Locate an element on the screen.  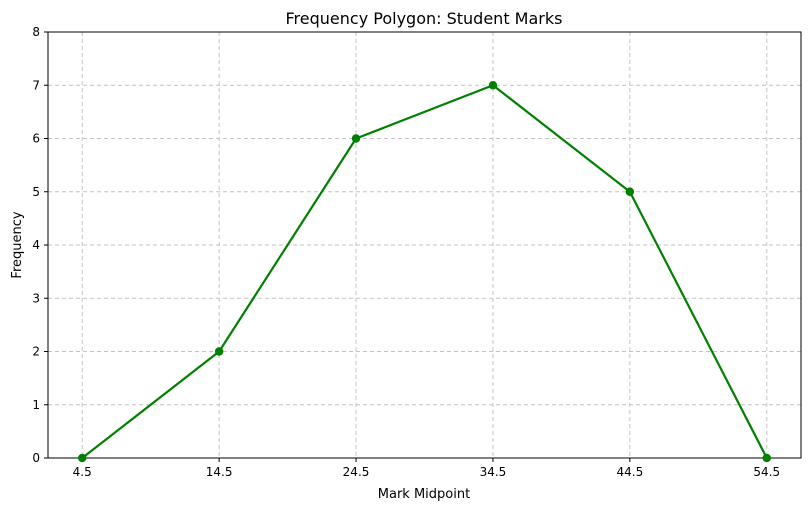
x-tick-label-5: 54.5 is located at coordinates (766, 472).